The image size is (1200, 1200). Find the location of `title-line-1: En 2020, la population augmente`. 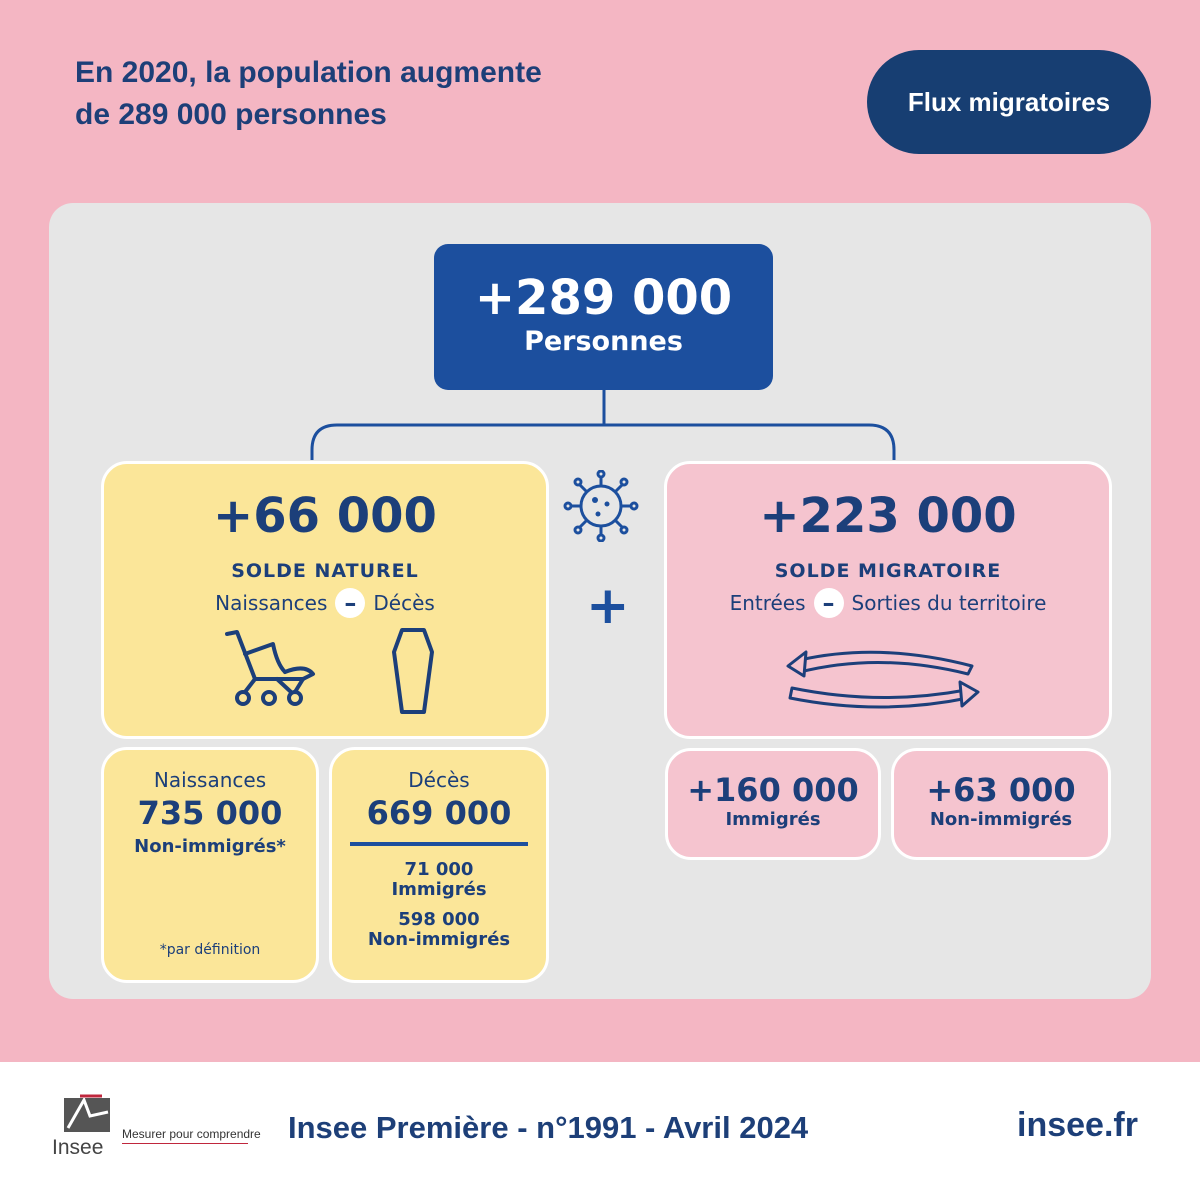

title-line-1: En 2020, la population augmente is located at coordinates (308, 72).